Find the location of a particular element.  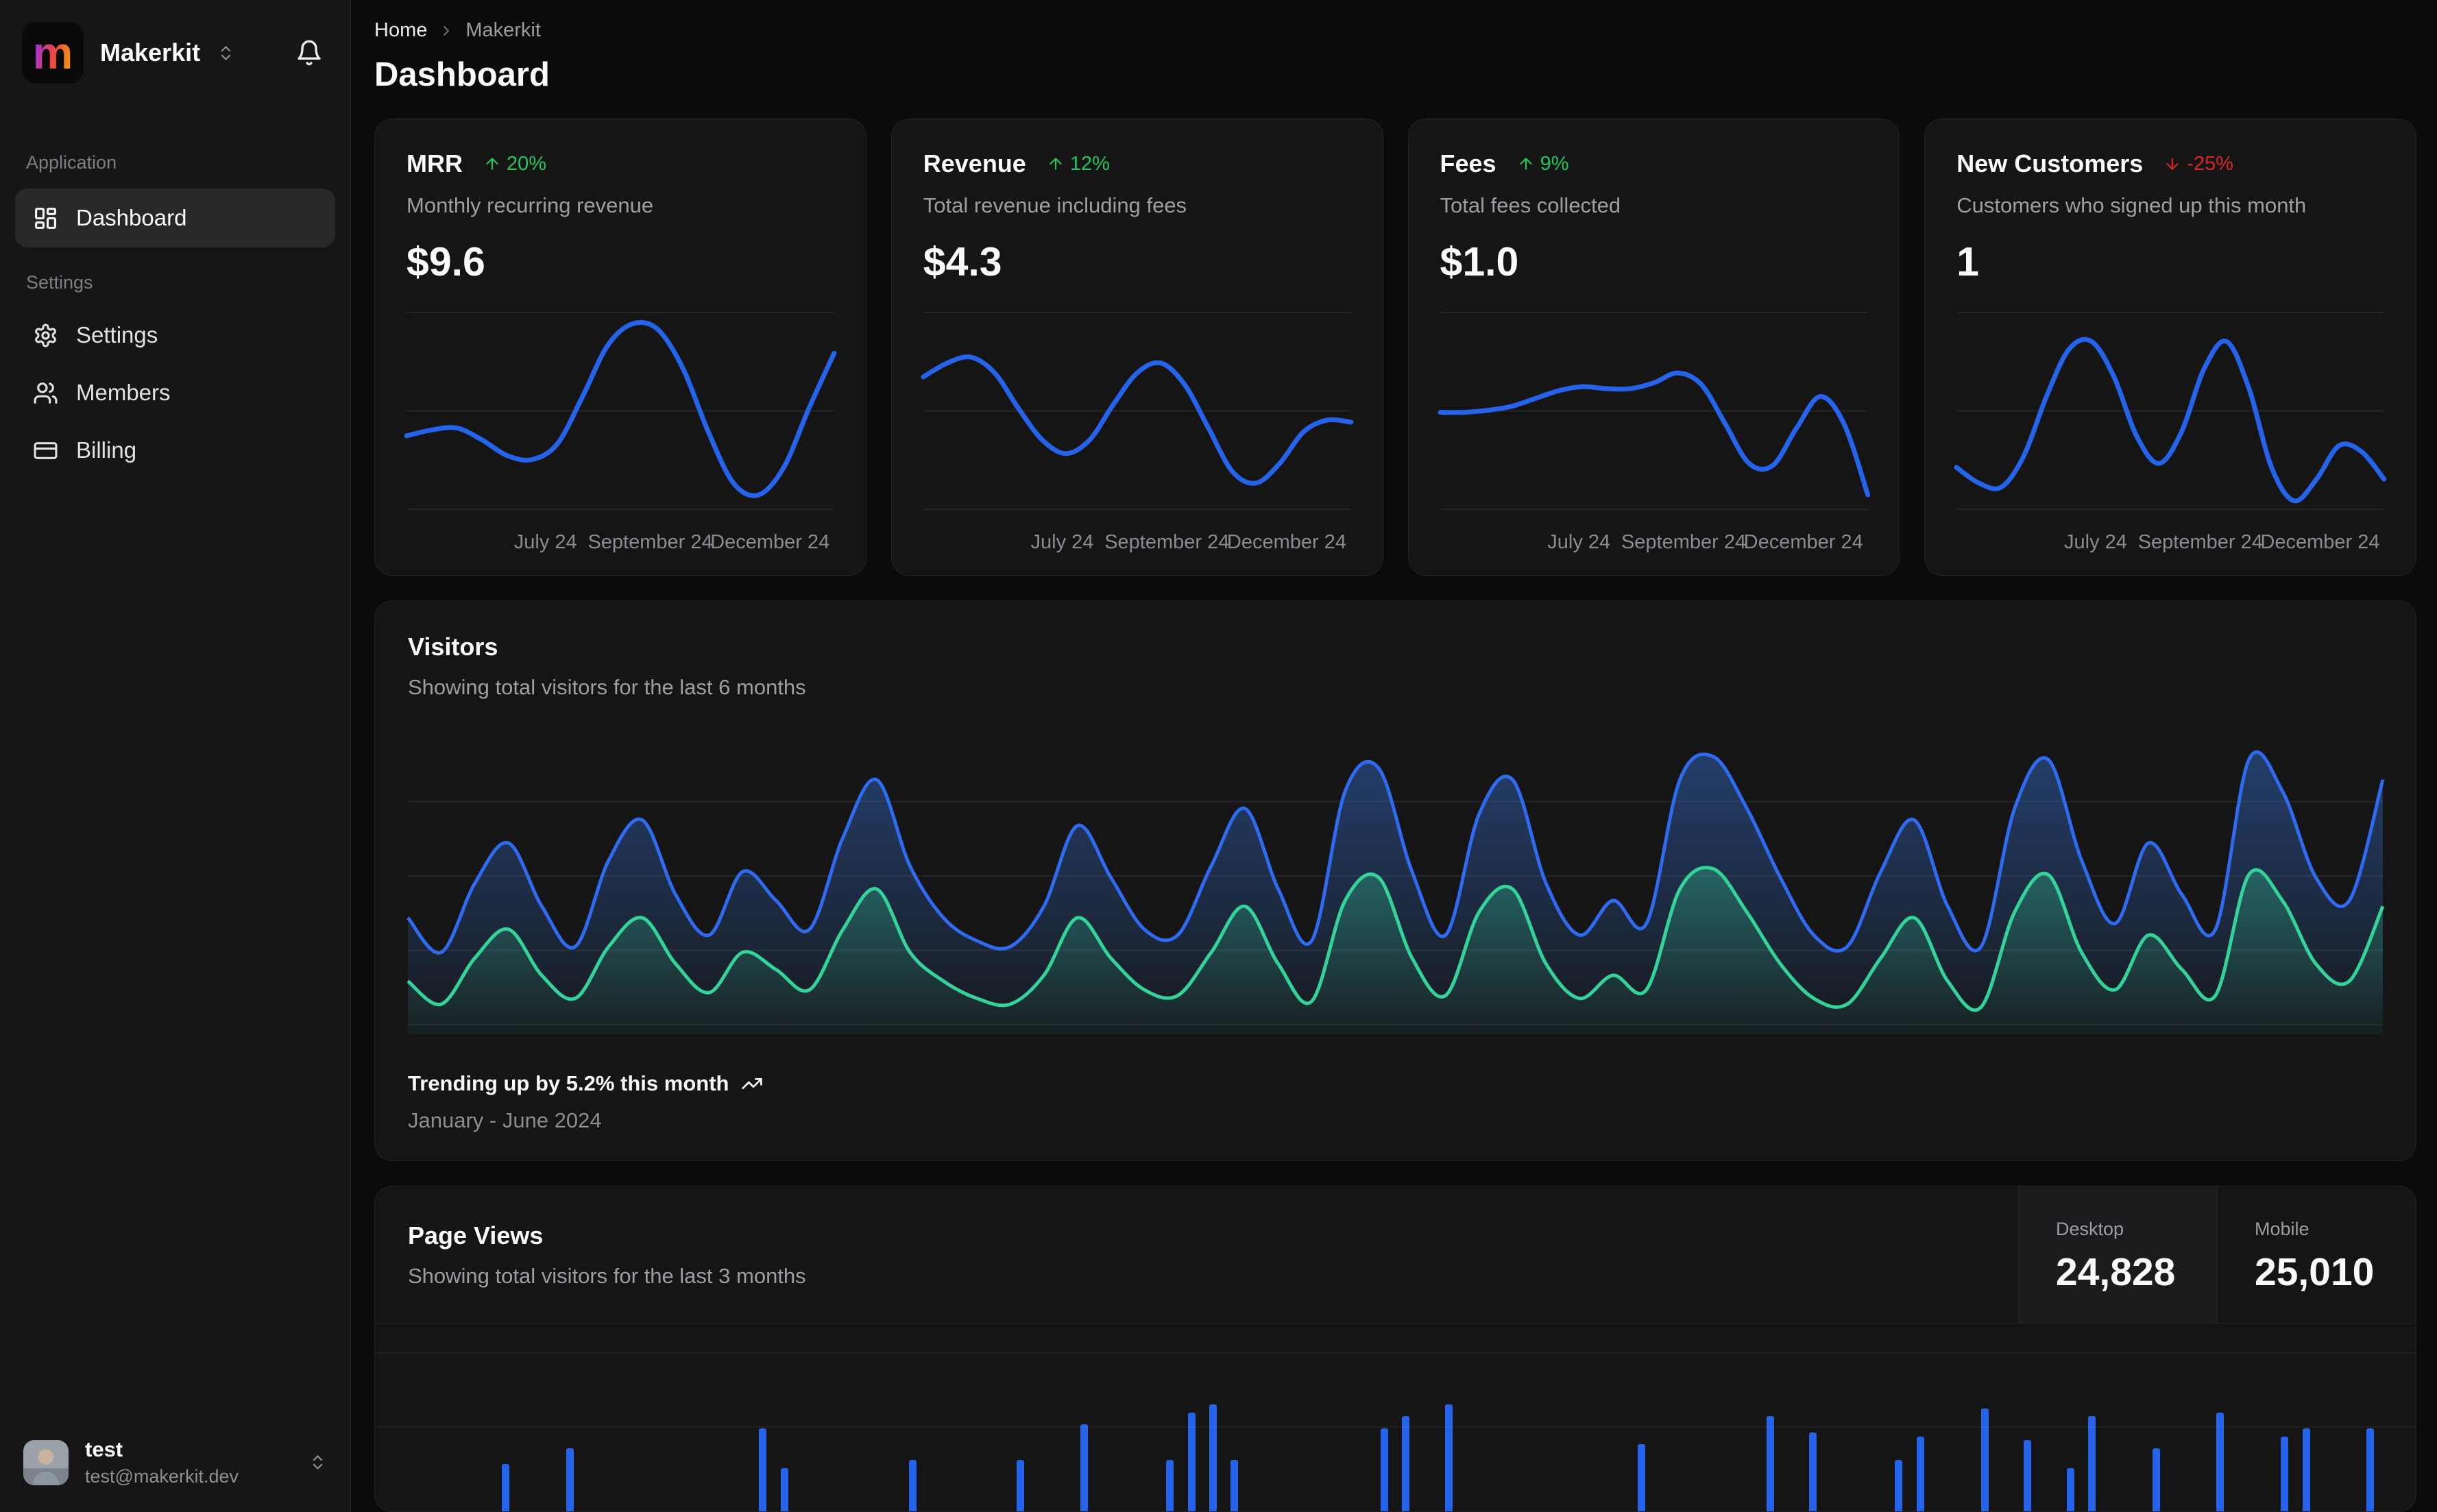

workspace-selector: m Makerkit is located at coordinates (128, 53).